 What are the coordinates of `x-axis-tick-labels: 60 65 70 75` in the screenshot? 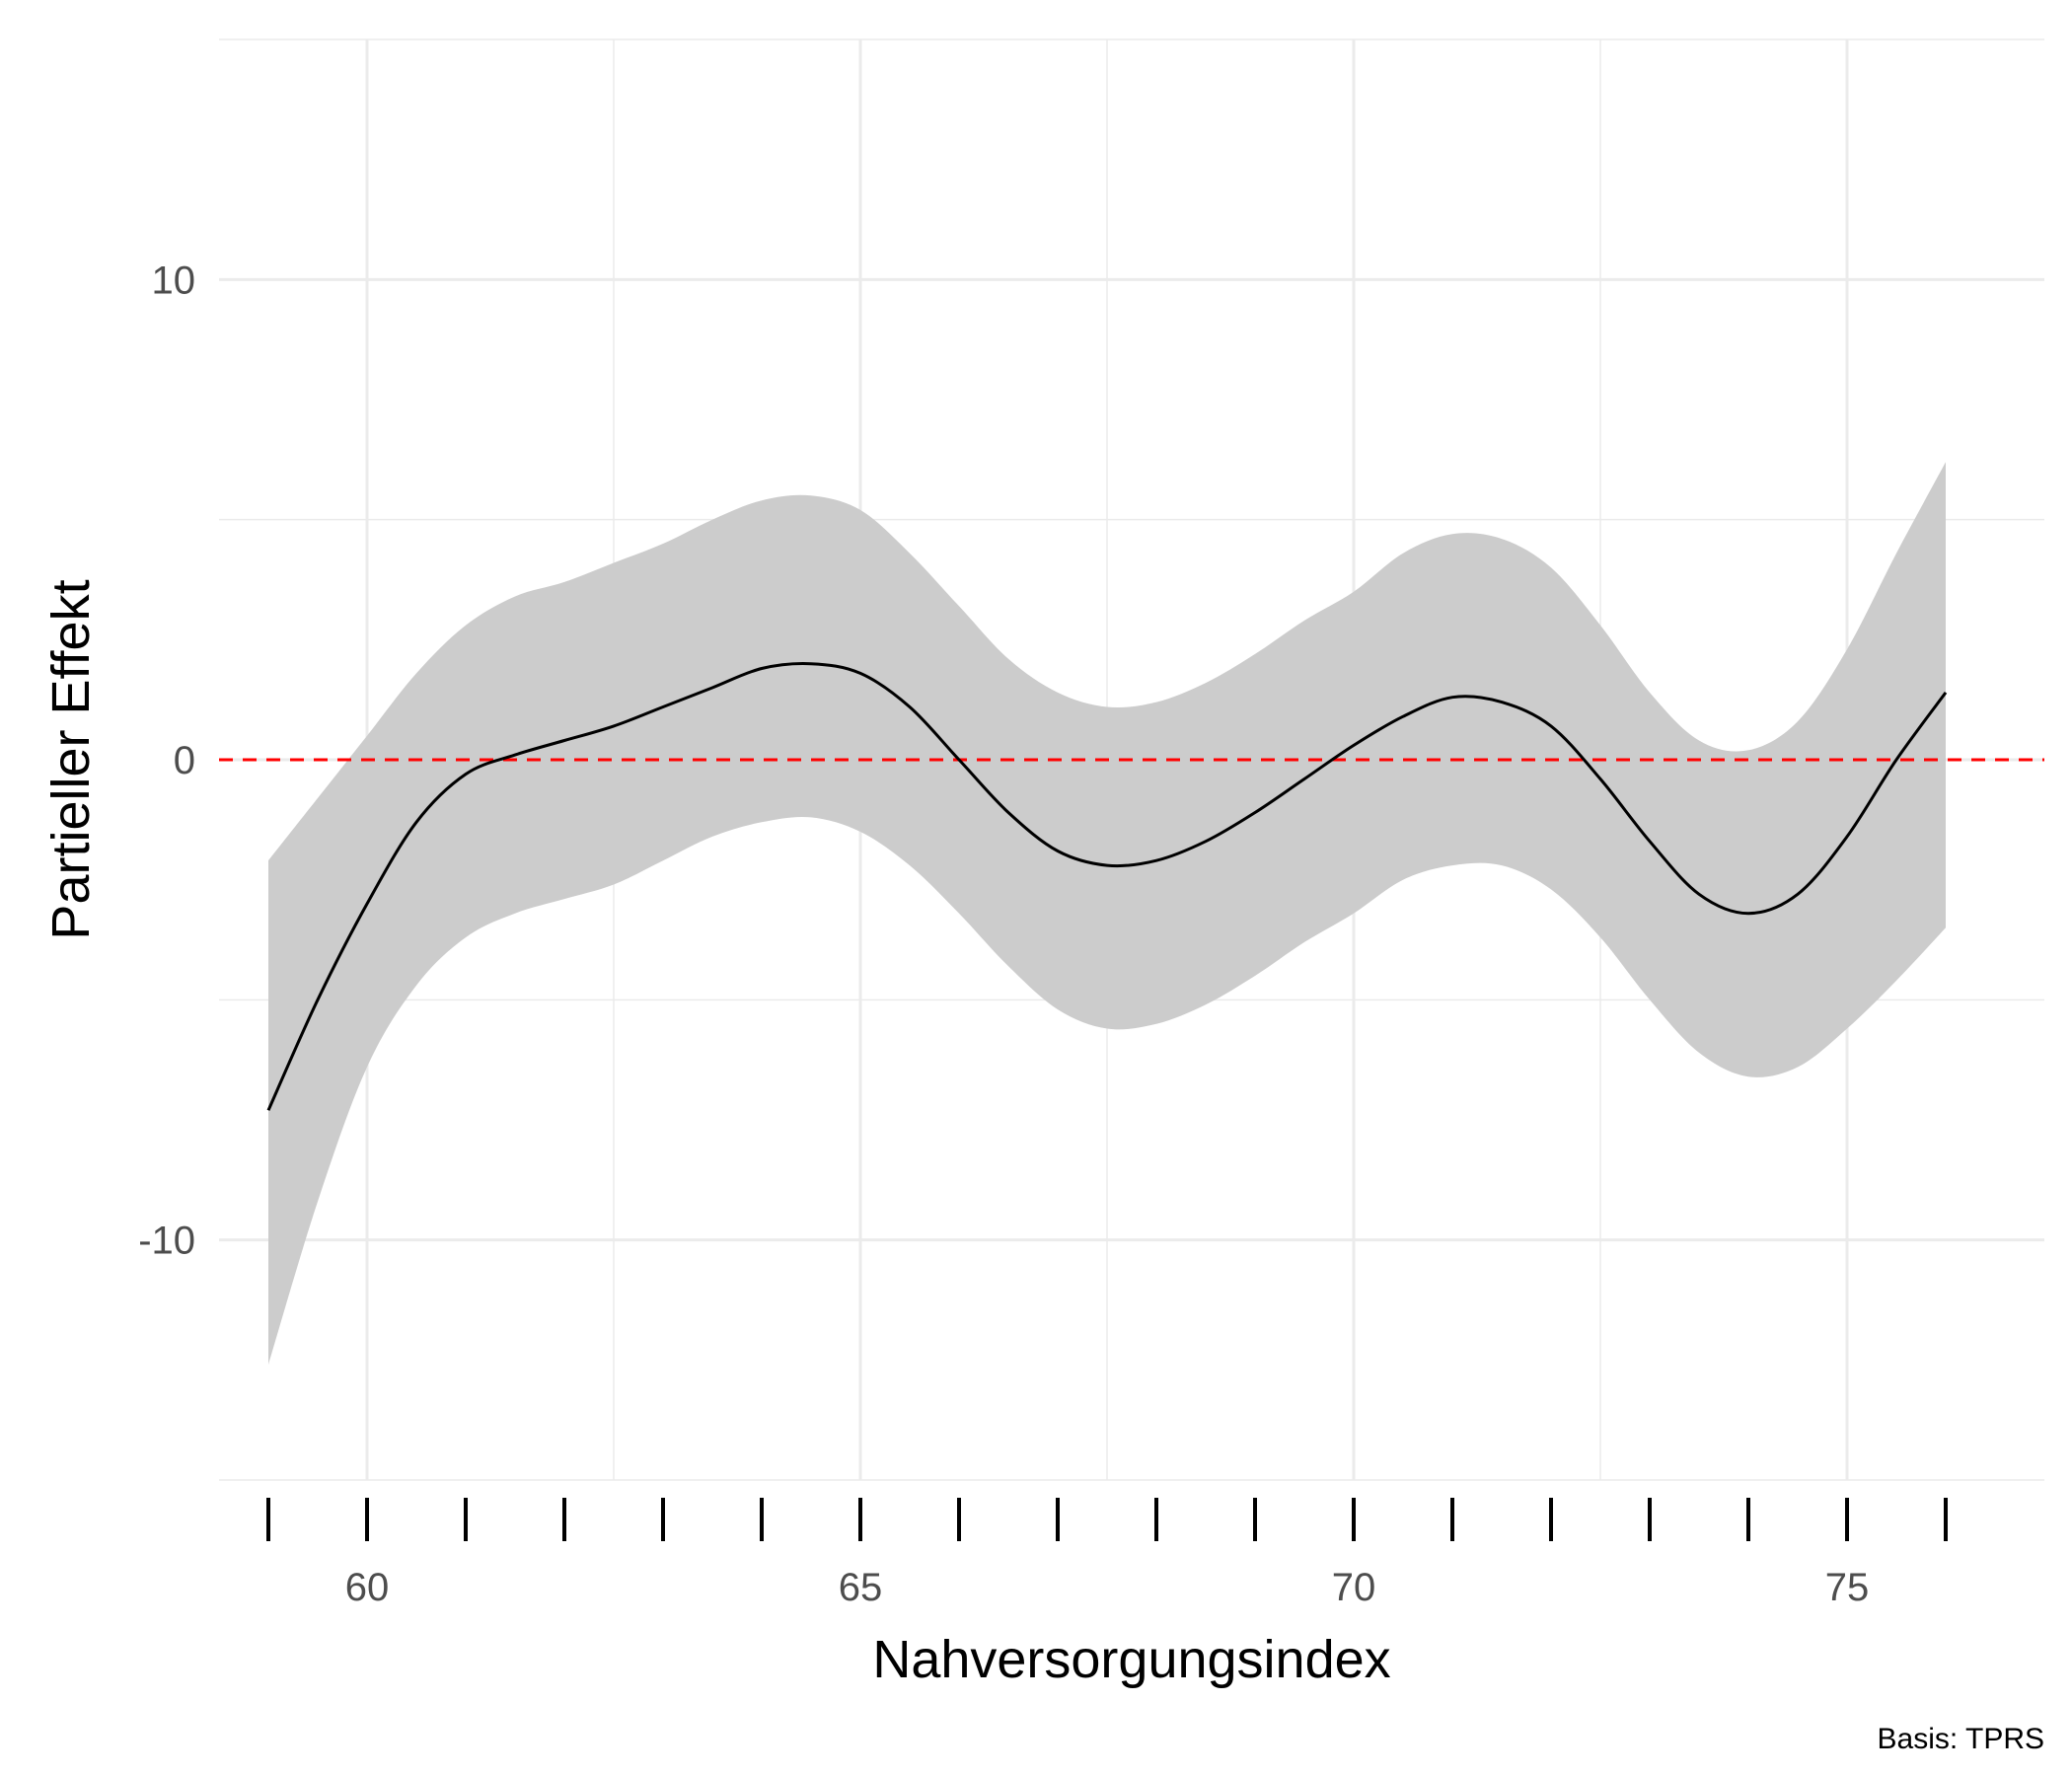 It's located at (1107, 1588).